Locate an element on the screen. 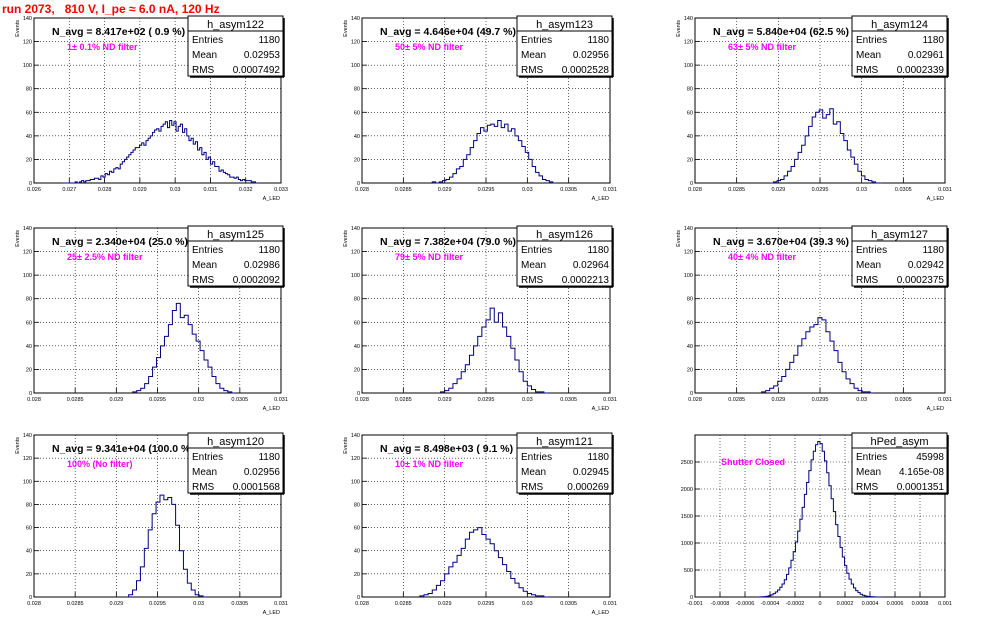 The image size is (996, 622). filter-annotation: Shutter Closed is located at coordinates (753, 462).